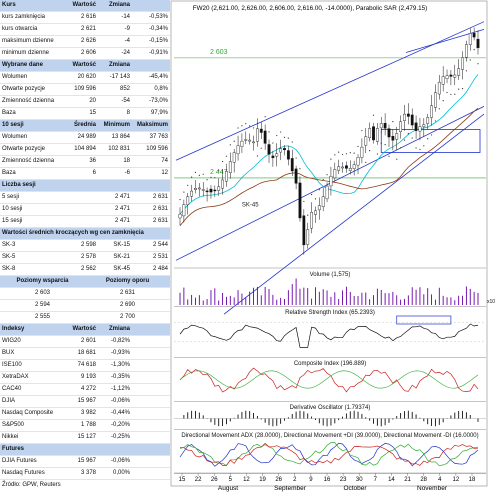  I want to click on table-cell: 2 578, so click(88, 257).